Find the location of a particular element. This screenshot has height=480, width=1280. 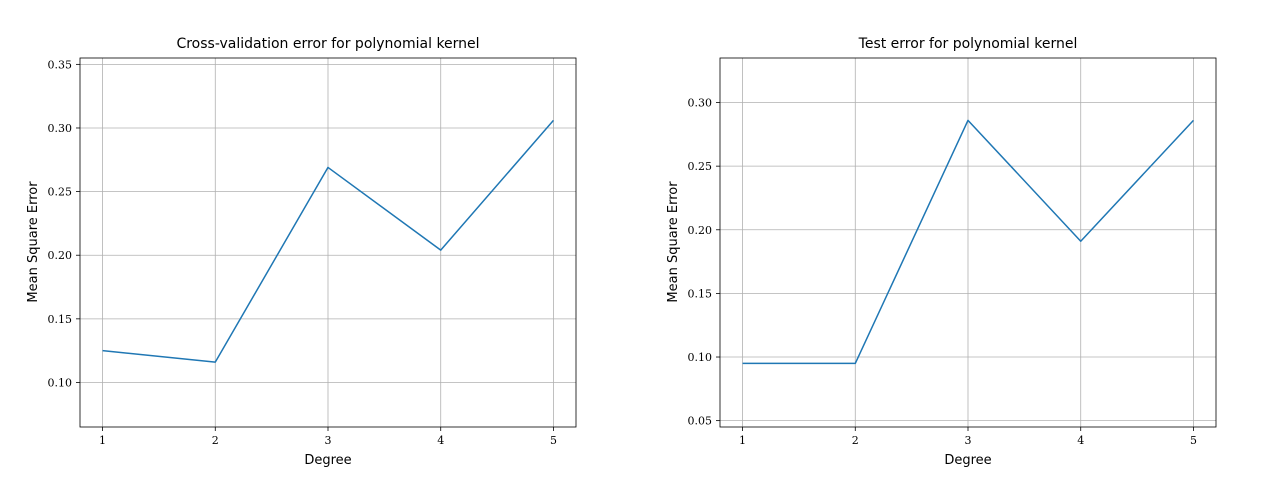

y-tick-label: 0.35 is located at coordinates (60, 64).